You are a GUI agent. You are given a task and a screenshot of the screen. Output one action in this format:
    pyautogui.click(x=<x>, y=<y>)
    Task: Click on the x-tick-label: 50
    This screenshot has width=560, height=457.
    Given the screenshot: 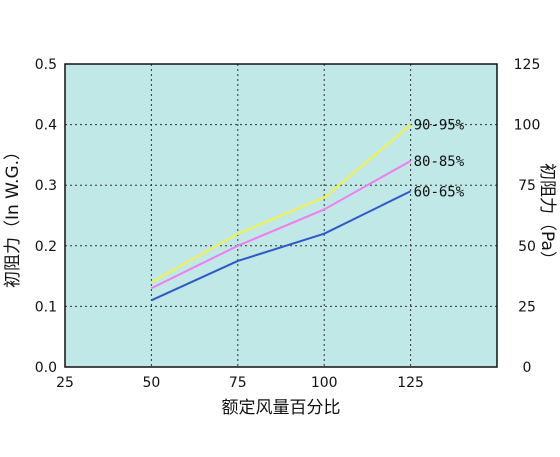 What is the action you would take?
    pyautogui.click(x=151, y=383)
    